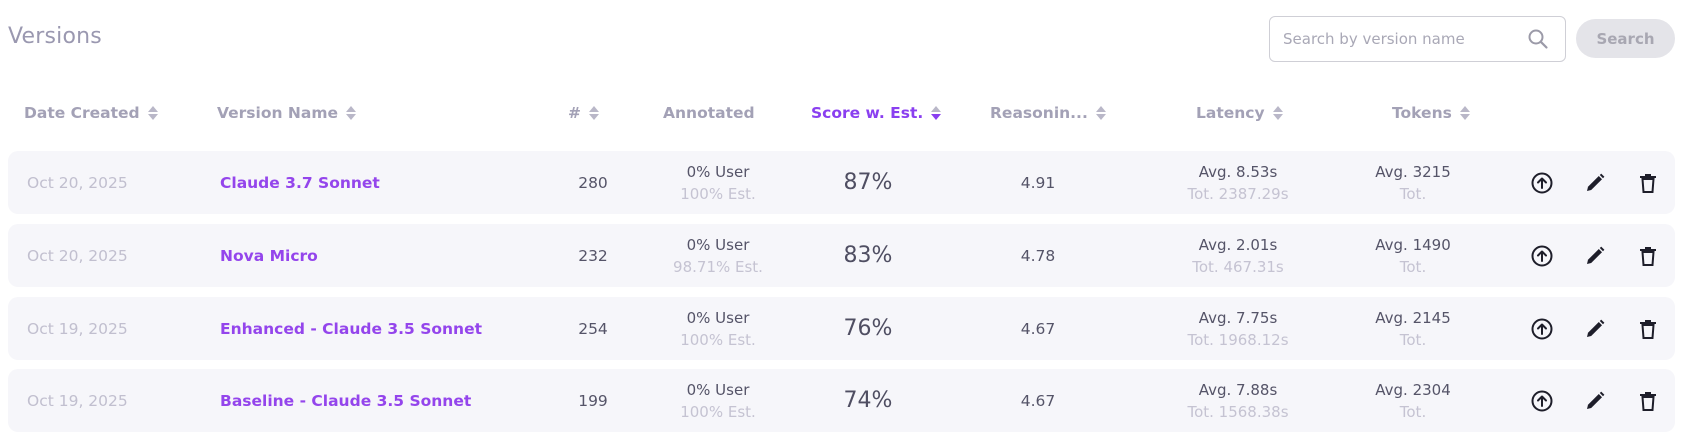 This screenshot has height=438, width=1684. Describe the element at coordinates (1238, 266) in the screenshot. I see `latency-total: Tot. 467.31s` at that location.